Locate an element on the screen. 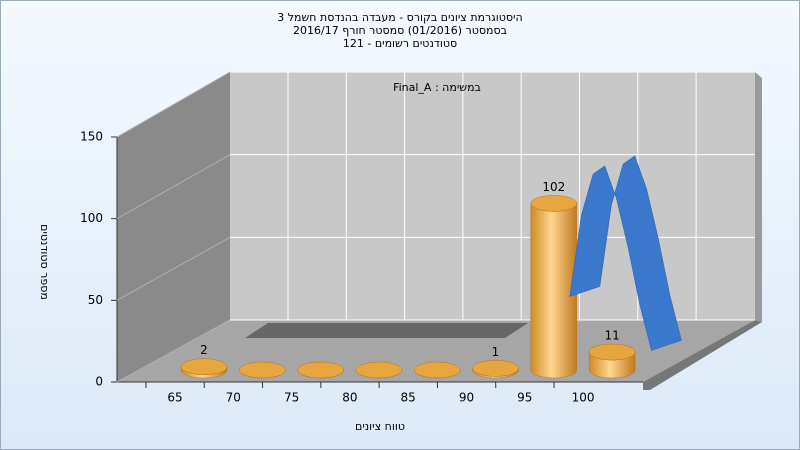 The width and height of the screenshot is (800, 450). y-tick-label: 100 is located at coordinates (91, 218).